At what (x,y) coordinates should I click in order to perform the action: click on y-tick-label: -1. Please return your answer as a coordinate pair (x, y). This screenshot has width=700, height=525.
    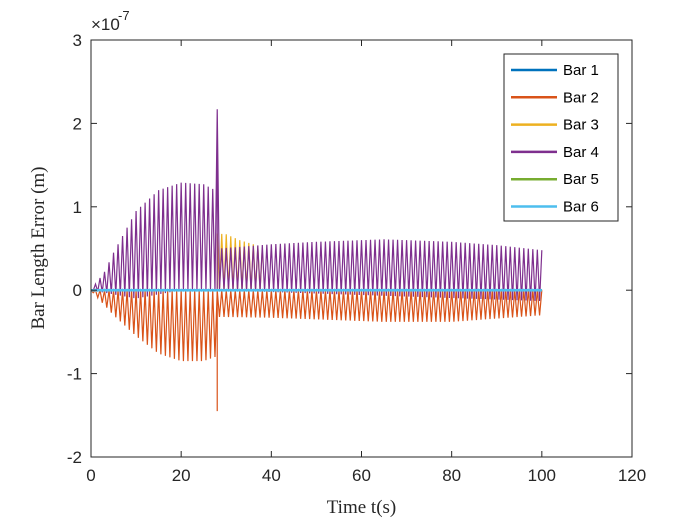
    Looking at the image, I should click on (74, 374).